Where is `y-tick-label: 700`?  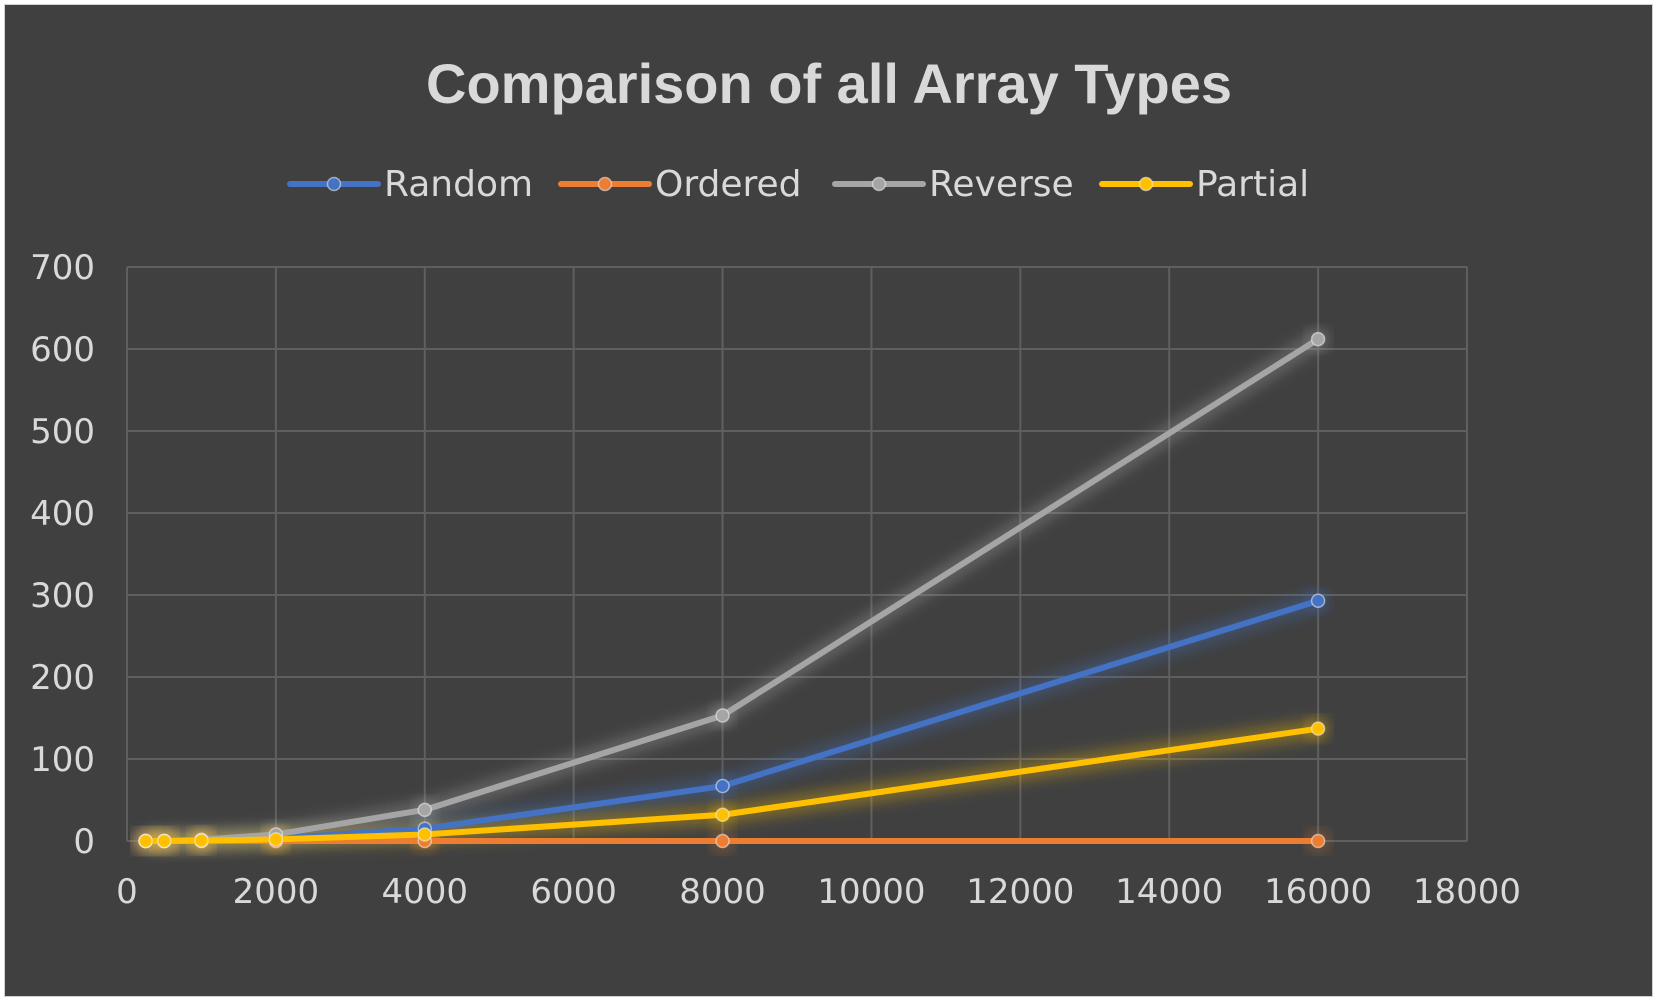 y-tick-label: 700 is located at coordinates (62, 268).